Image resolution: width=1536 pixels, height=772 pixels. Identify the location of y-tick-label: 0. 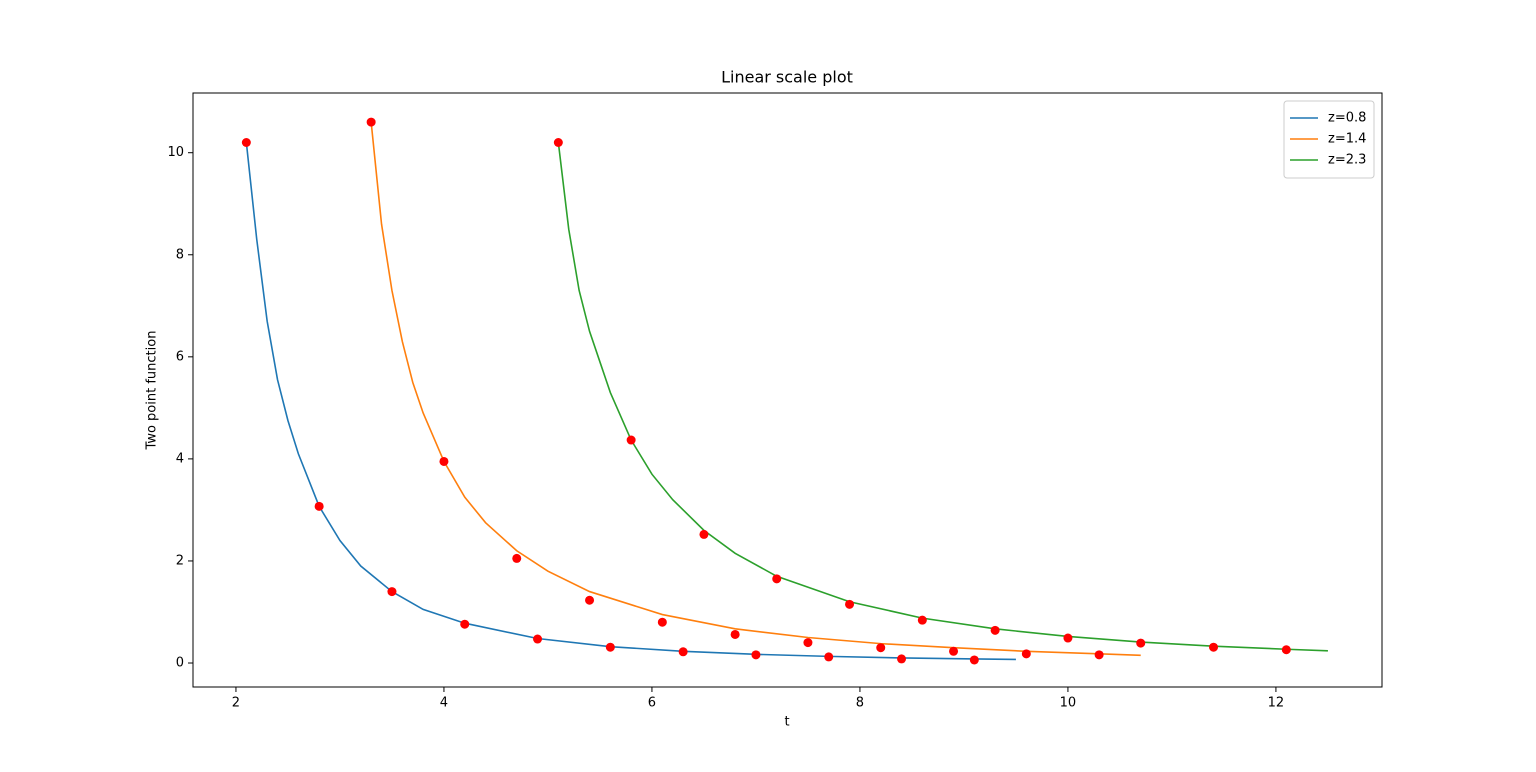
(180, 663).